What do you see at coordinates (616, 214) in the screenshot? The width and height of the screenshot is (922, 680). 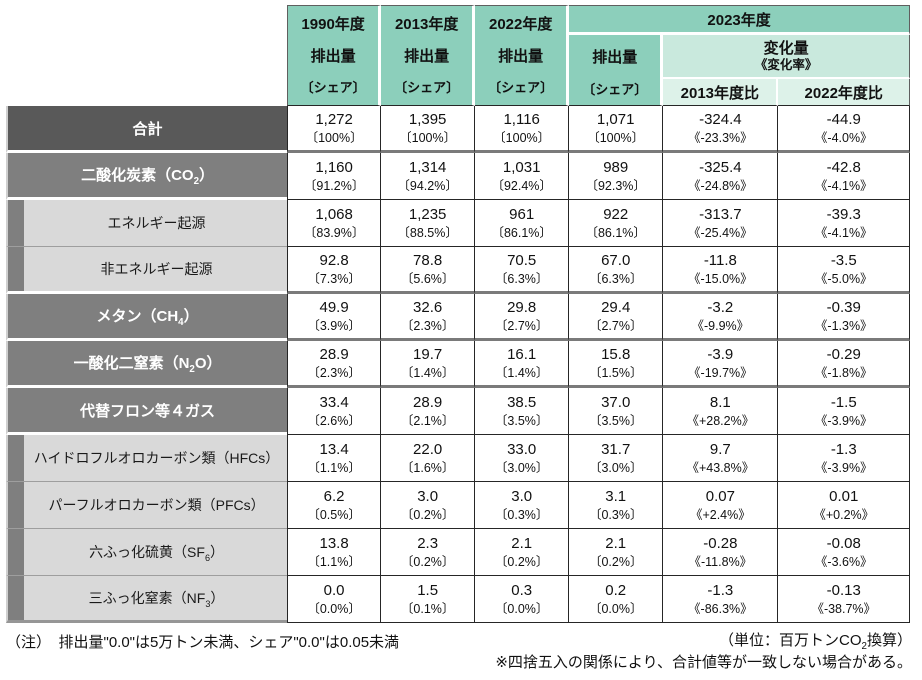 I see `emission-value: 922` at bounding box center [616, 214].